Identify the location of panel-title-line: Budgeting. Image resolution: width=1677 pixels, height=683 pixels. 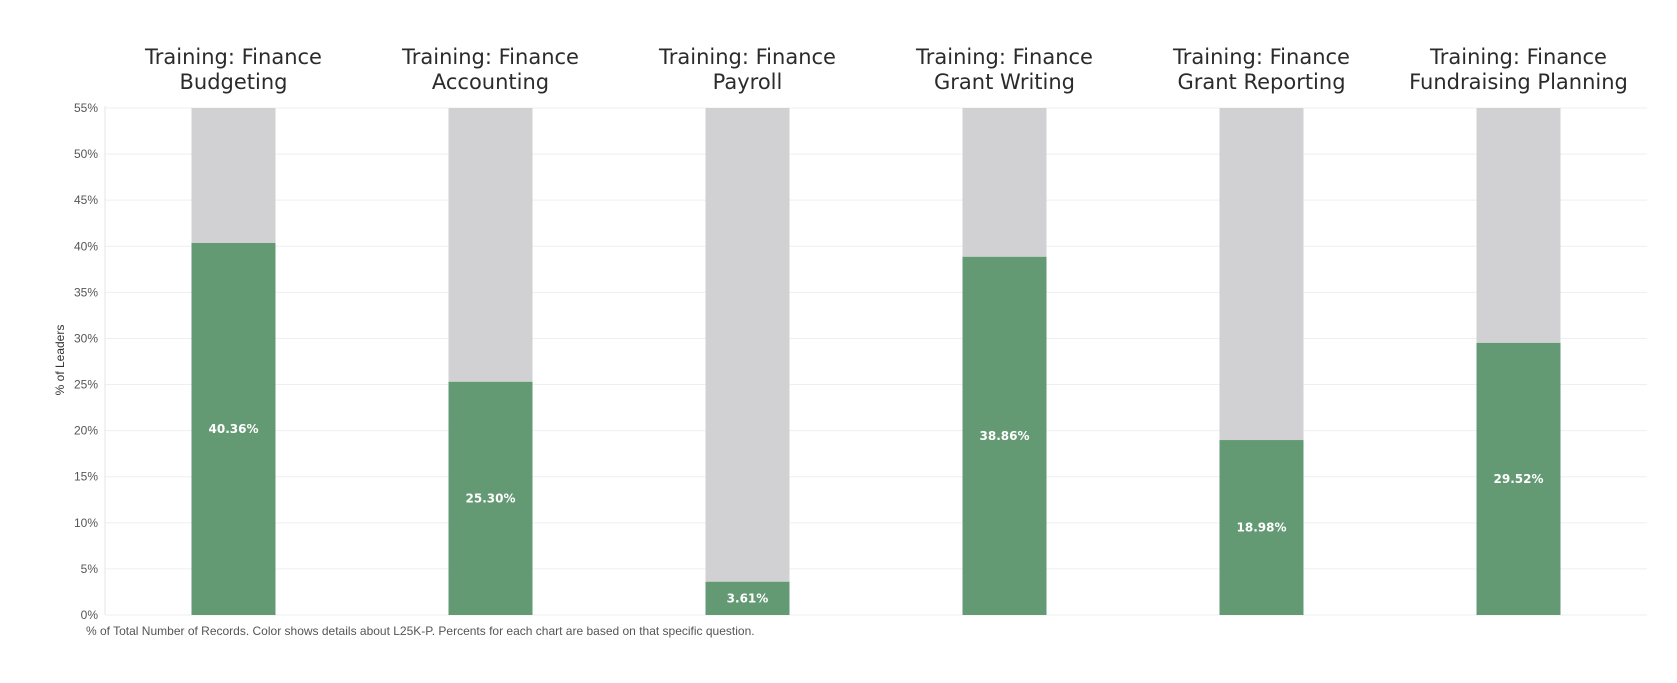
(233, 82).